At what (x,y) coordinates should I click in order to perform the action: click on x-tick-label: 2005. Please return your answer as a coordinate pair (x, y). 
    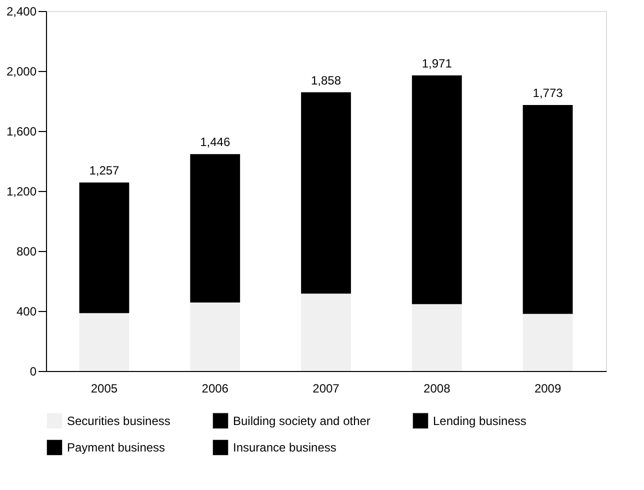
    Looking at the image, I should click on (104, 389).